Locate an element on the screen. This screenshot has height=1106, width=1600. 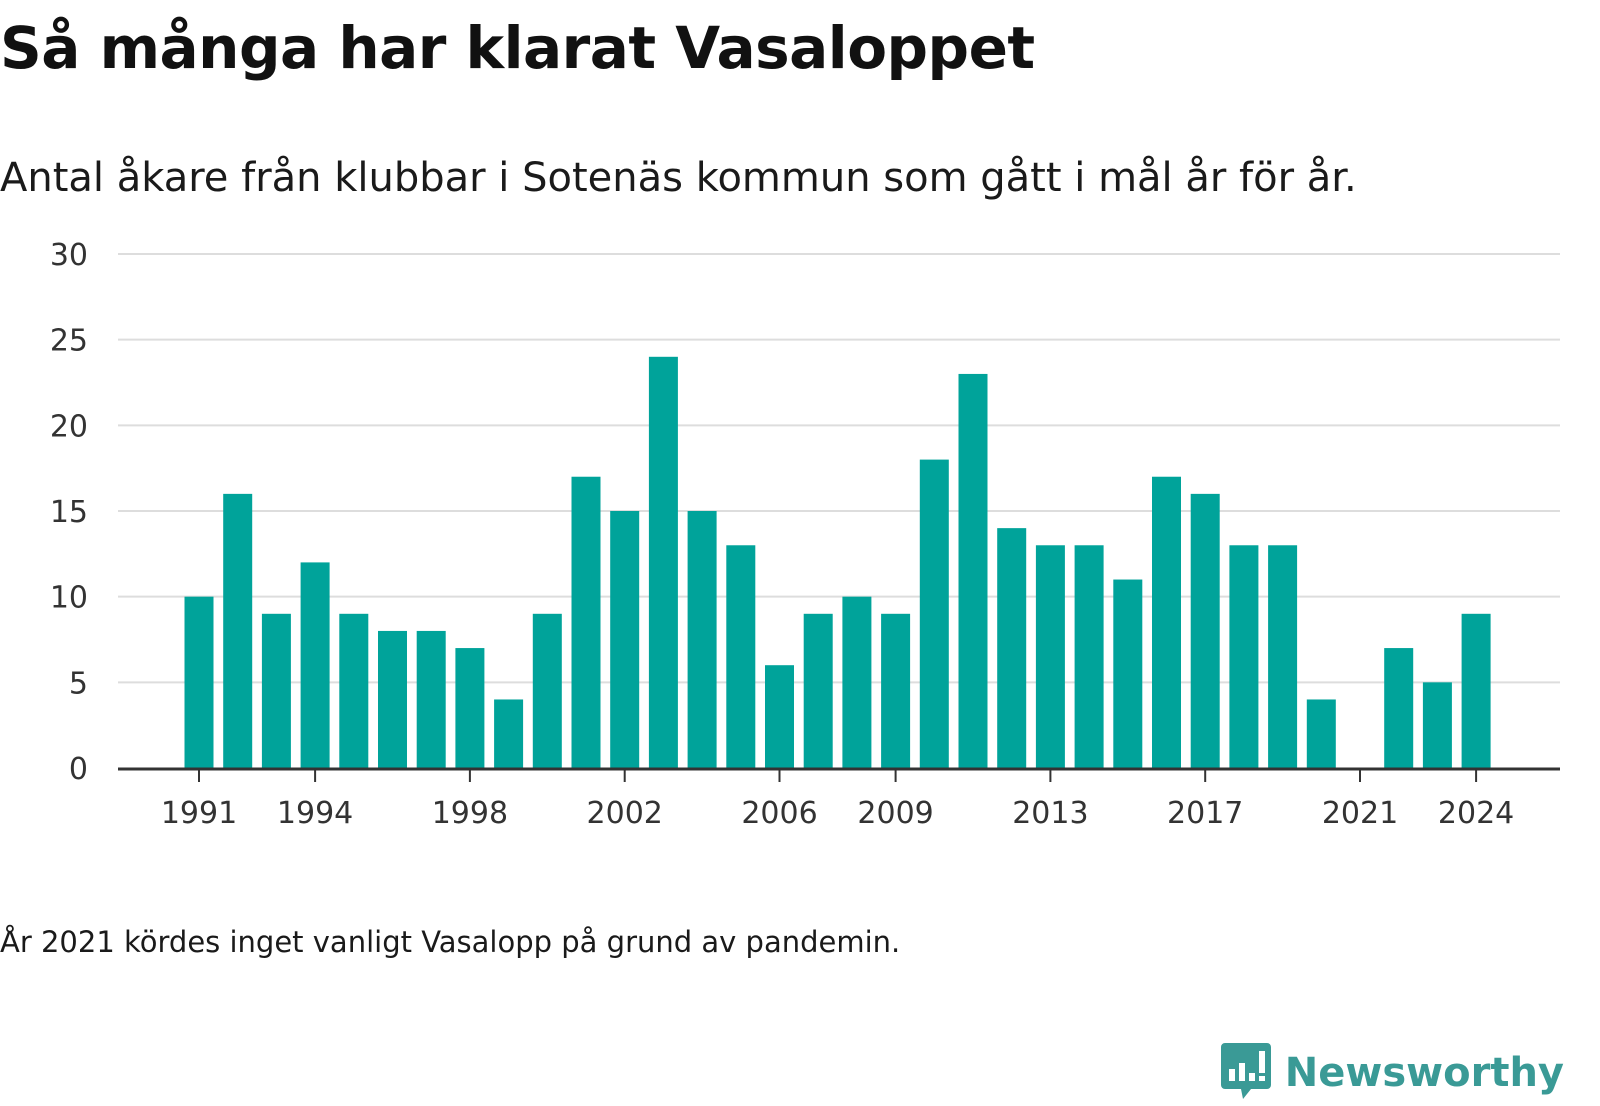
bar-2006 is located at coordinates (779, 716).